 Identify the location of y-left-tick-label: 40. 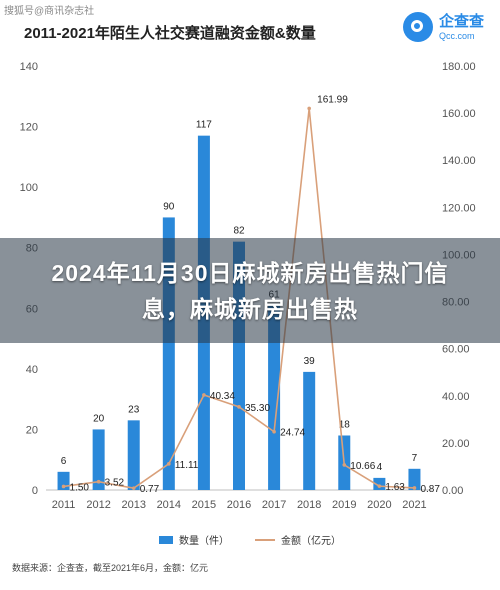
(32, 370).